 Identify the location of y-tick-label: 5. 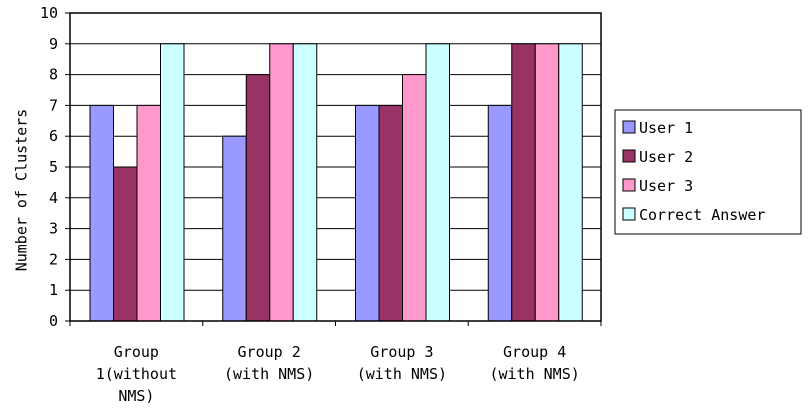
(53, 167).